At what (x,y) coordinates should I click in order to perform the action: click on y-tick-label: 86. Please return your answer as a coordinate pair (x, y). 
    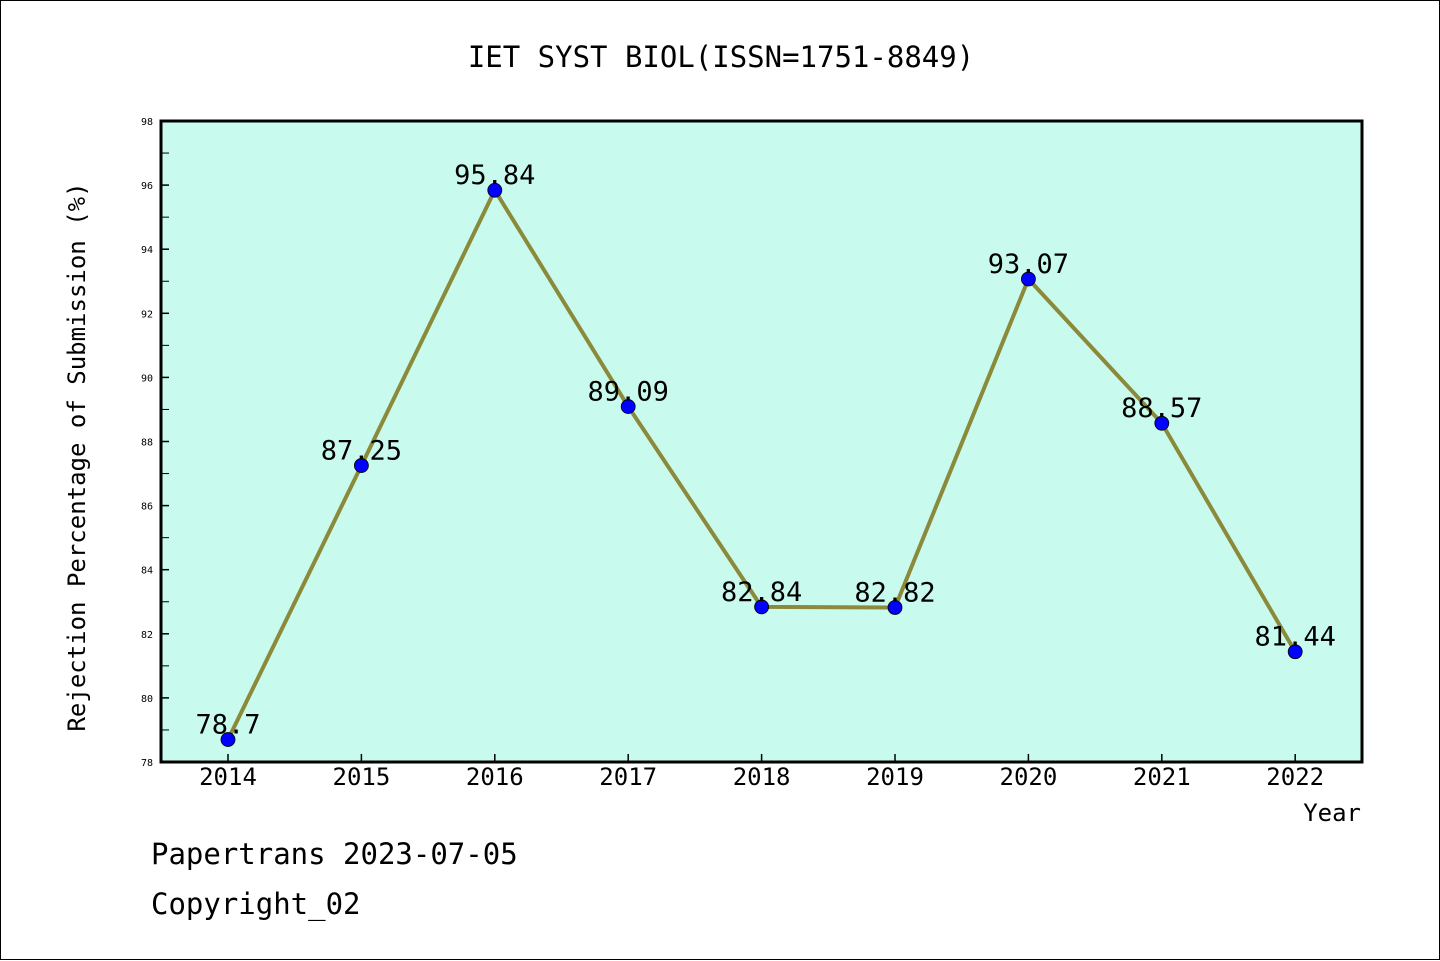
    Looking at the image, I should click on (147, 507).